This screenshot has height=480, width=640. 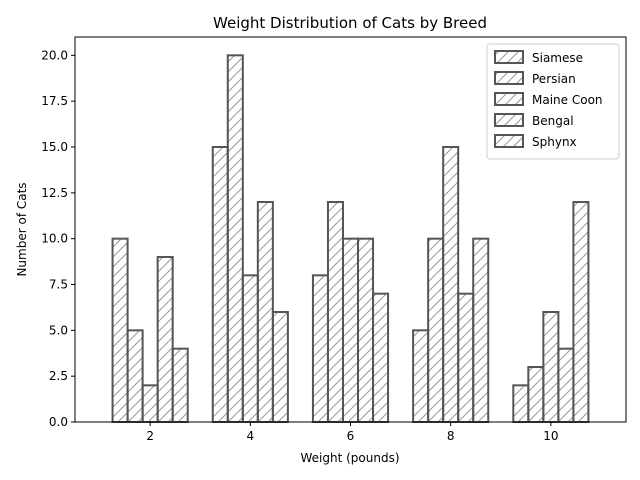 What do you see at coordinates (58, 422) in the screenshot?
I see `y-tick-label: 0.0` at bounding box center [58, 422].